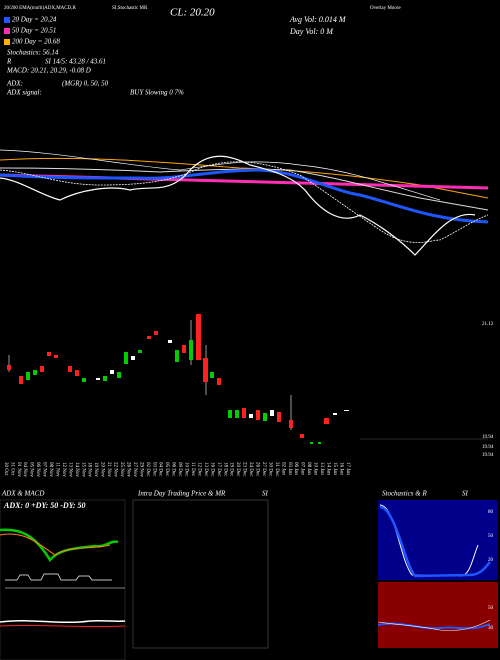 This screenshot has width=500, height=660. Describe the element at coordinates (491, 628) in the screenshot. I see `rsi-tick: 30` at that location.